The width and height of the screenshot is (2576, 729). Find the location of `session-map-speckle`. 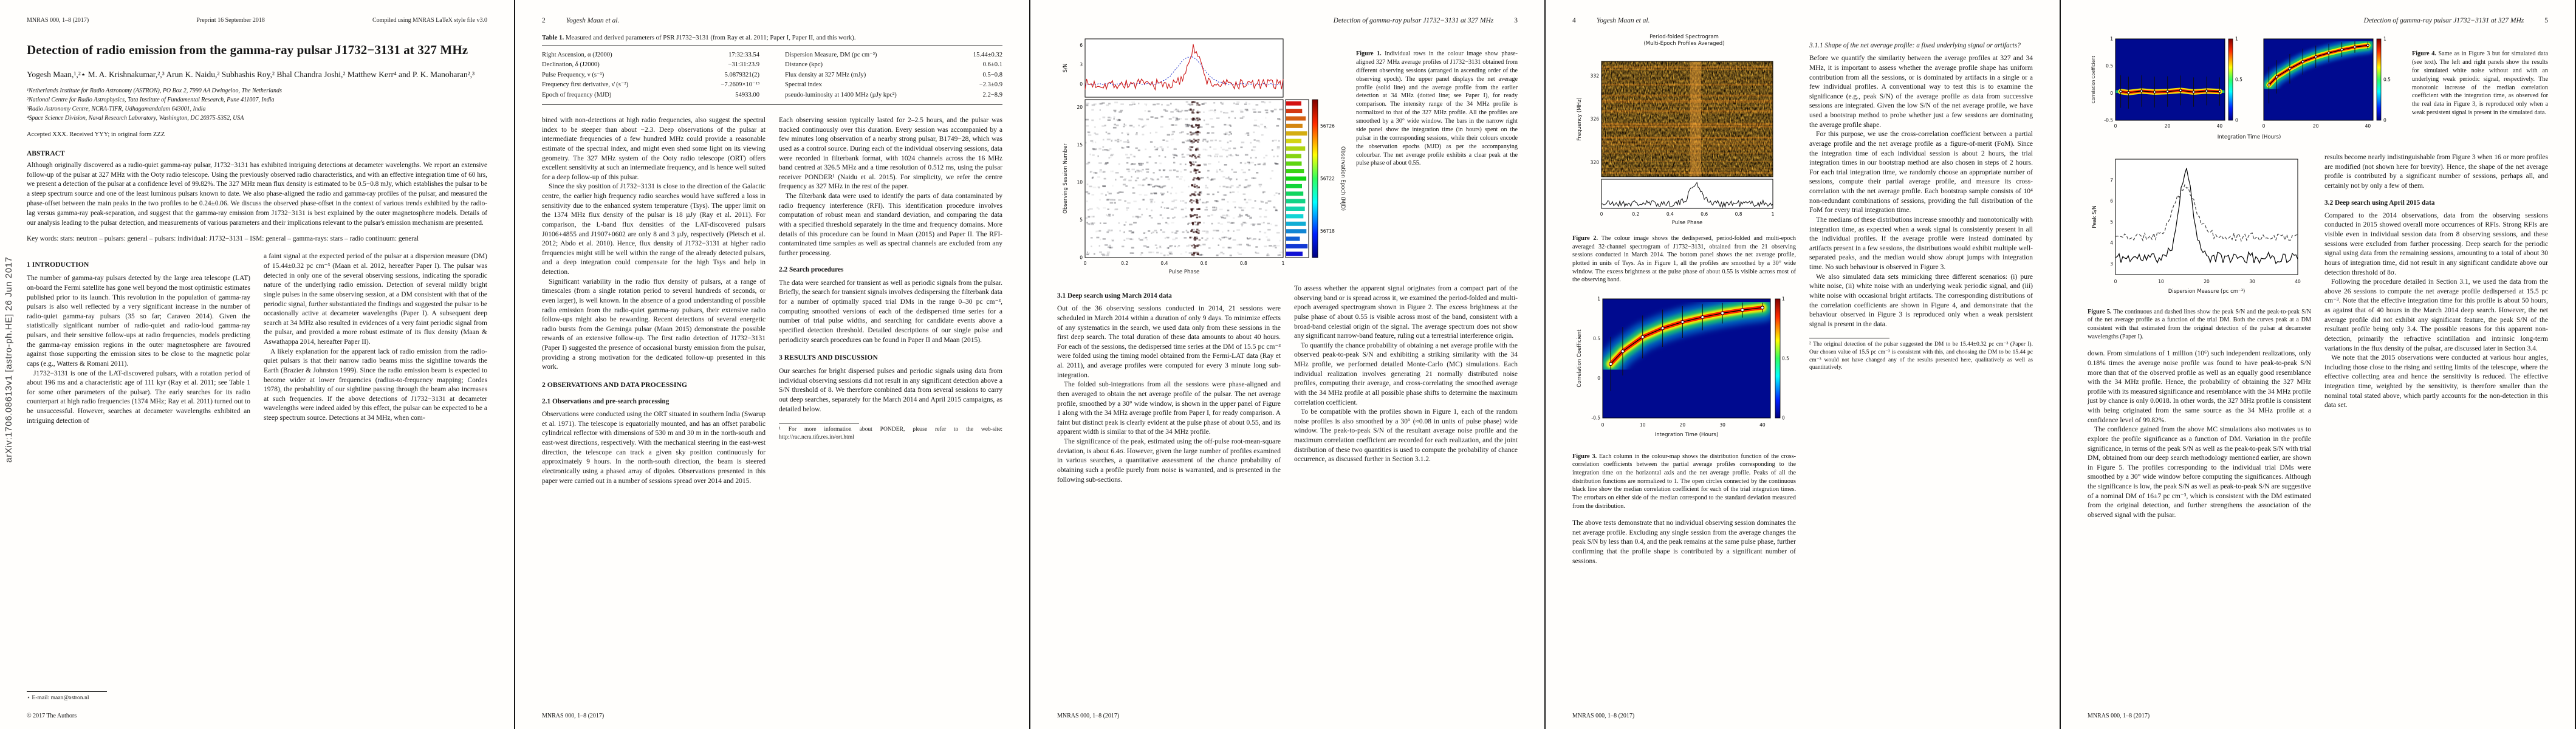

session-map-speckle is located at coordinates (1184, 179).